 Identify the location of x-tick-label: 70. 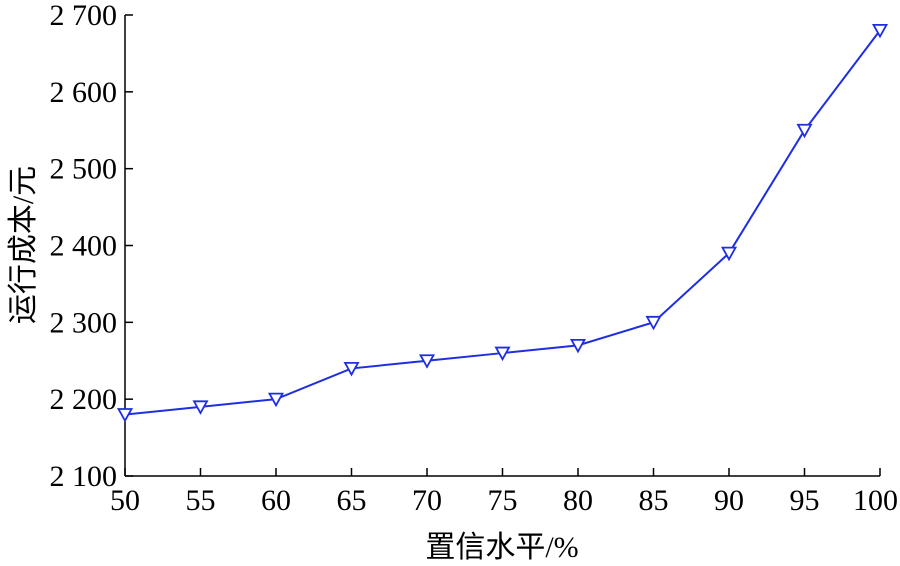
(427, 500).